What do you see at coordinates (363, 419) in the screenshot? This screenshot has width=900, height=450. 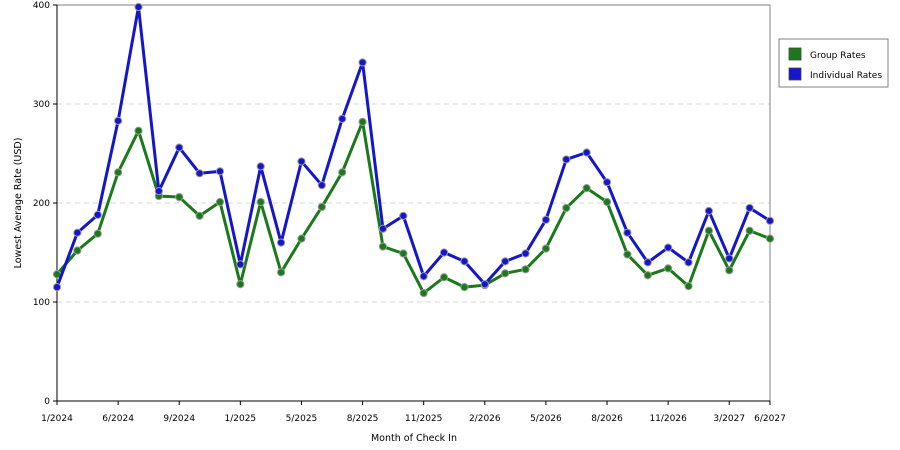 I see `x-tick-label: 8/2025` at bounding box center [363, 419].